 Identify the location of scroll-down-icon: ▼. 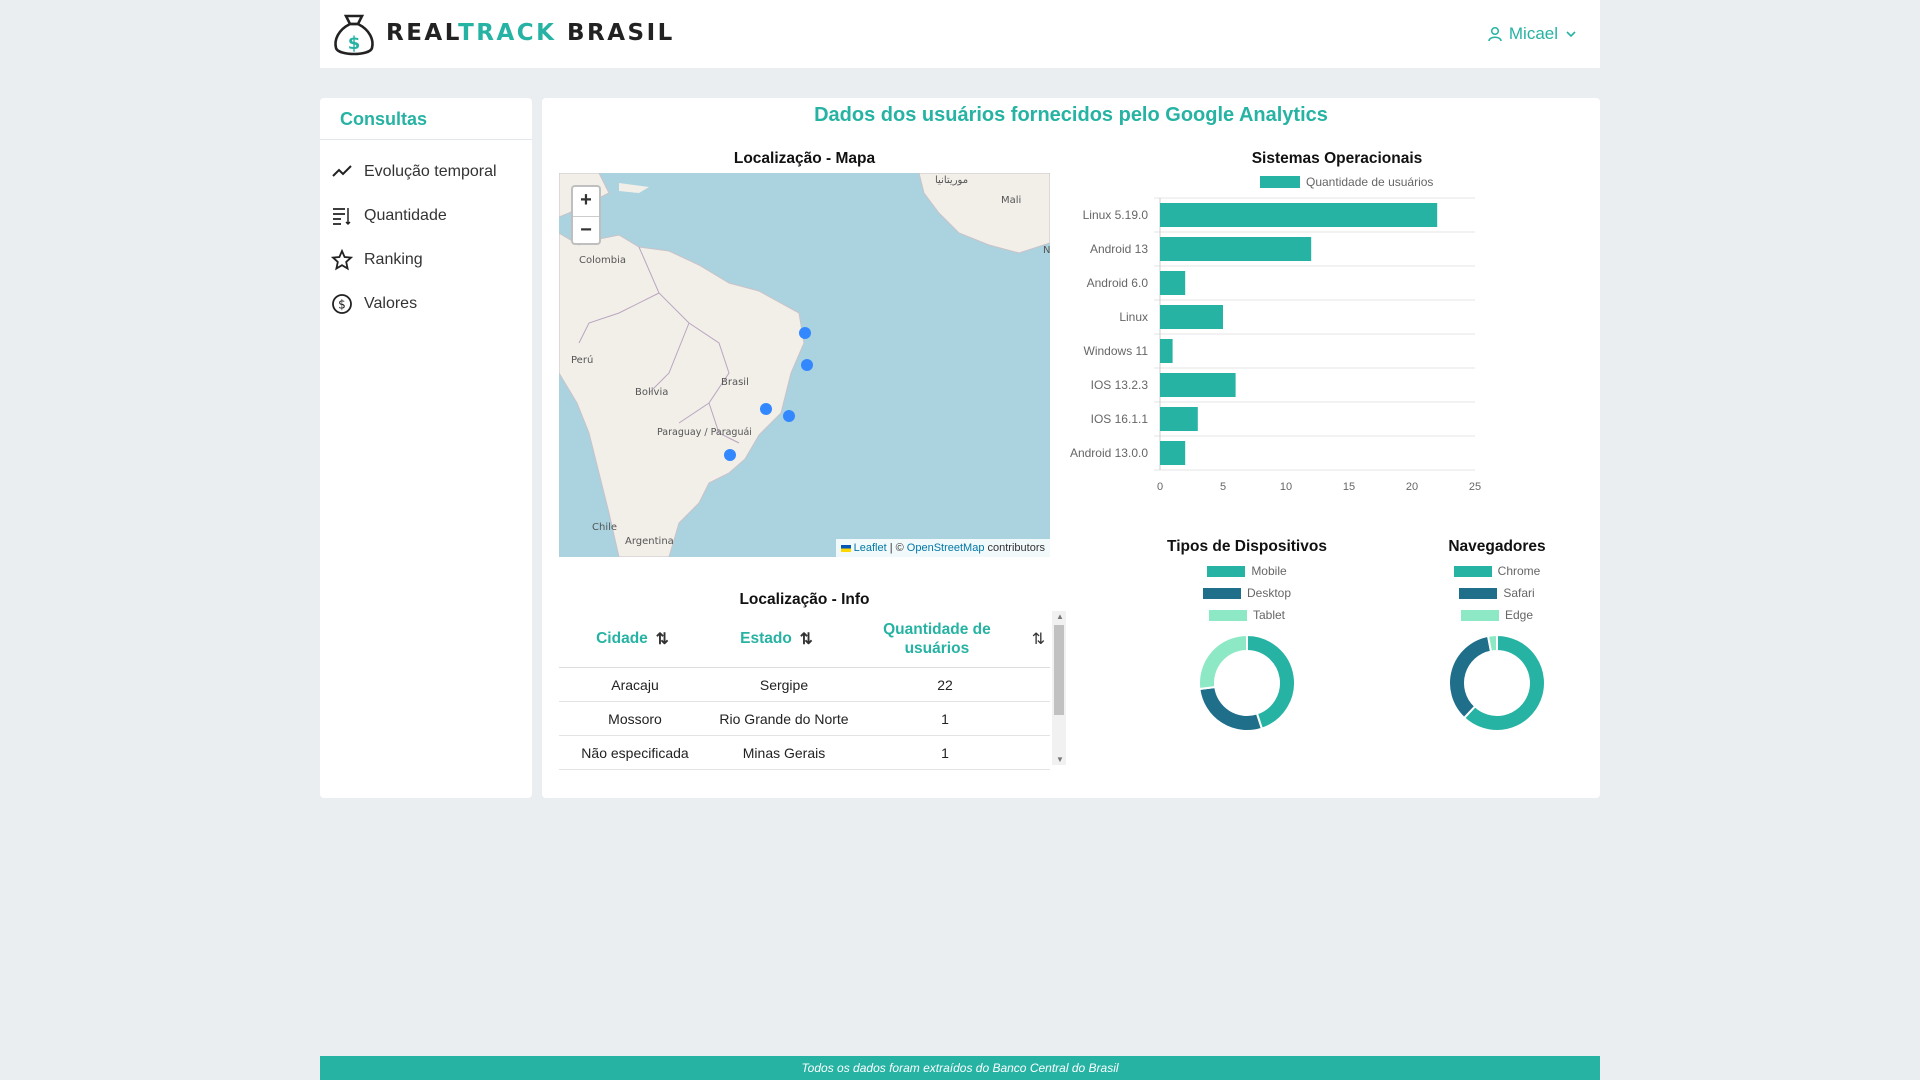
(1060, 759).